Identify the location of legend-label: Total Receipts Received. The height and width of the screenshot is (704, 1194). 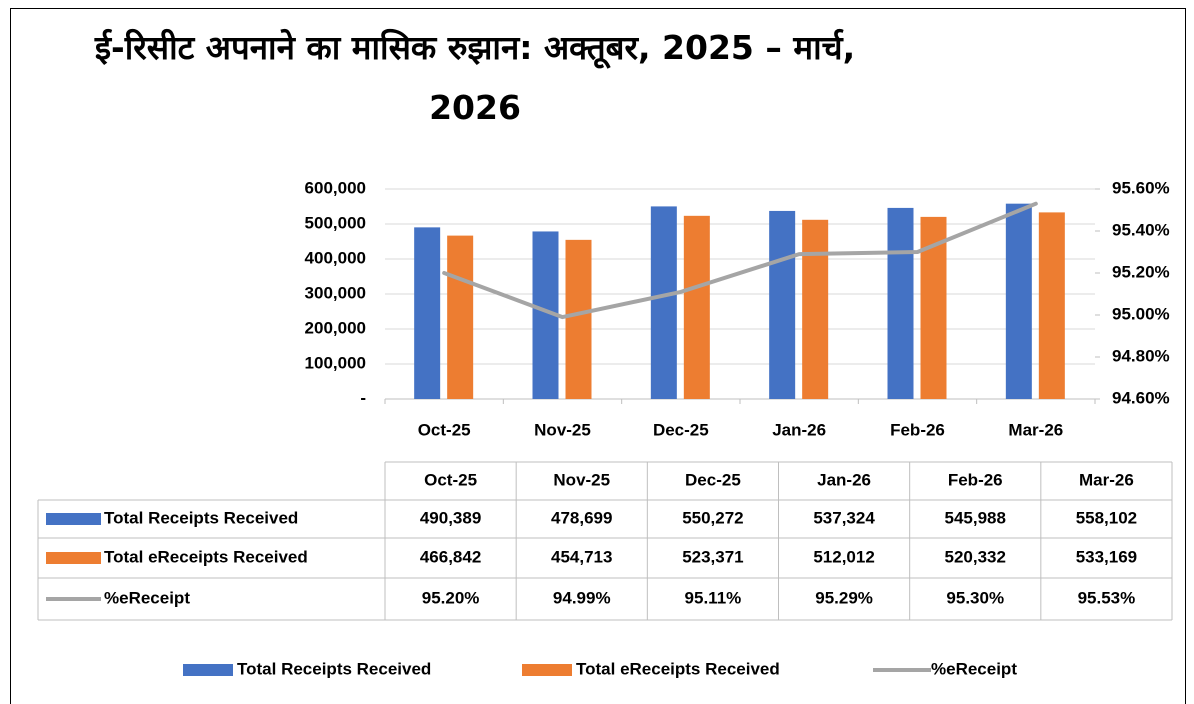
(334, 668).